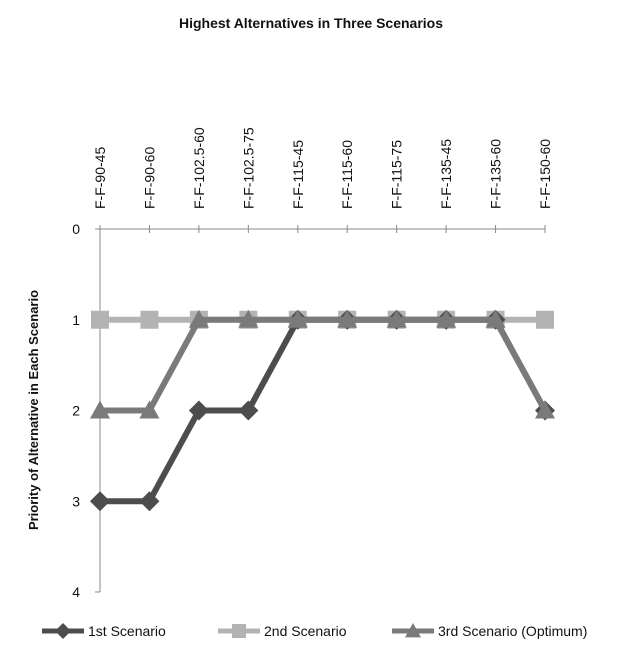 The width and height of the screenshot is (623, 647). I want to click on x-tick-label: F-F-115-60, so click(347, 174).